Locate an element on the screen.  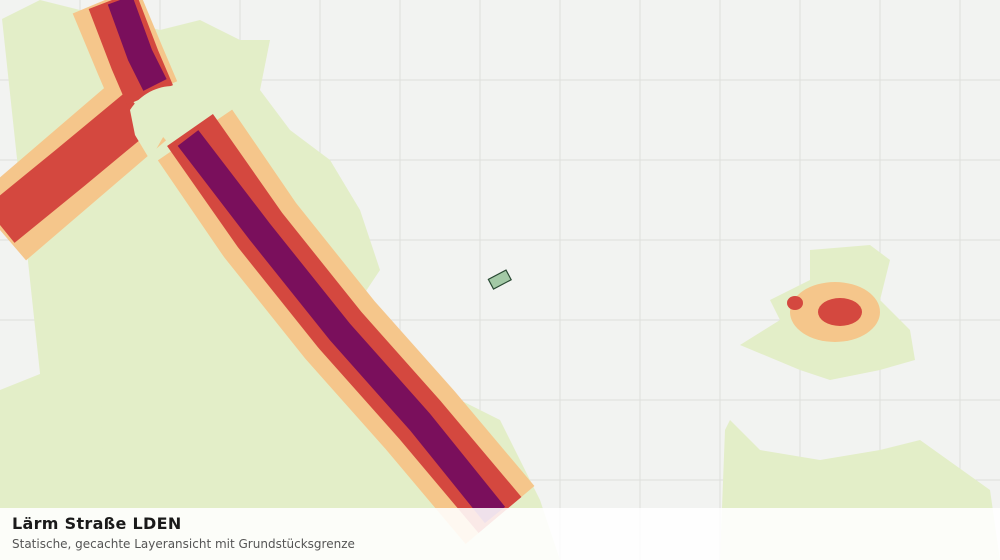
junction-green is located at coordinates (165, 123).